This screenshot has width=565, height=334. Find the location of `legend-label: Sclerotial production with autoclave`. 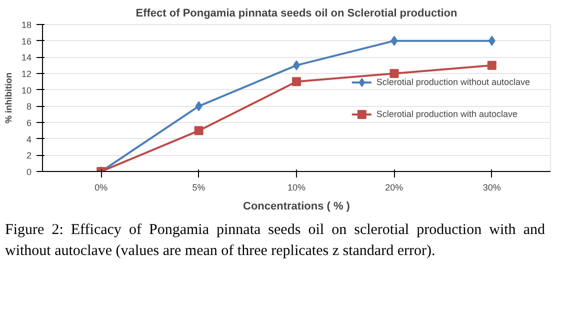

legend-label: Sclerotial production with autoclave is located at coordinates (447, 113).